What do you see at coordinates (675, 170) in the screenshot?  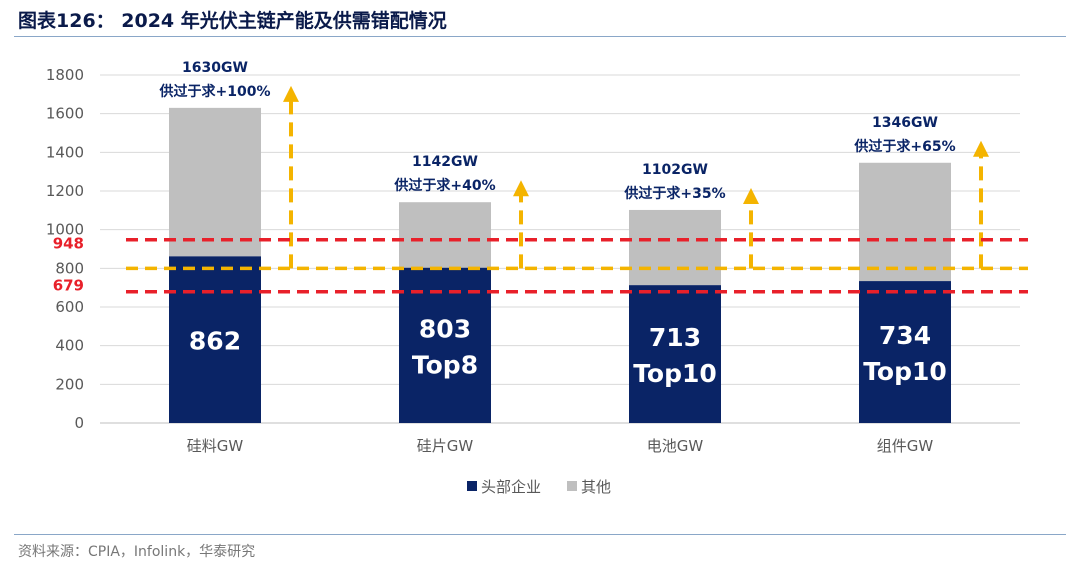 I see `total-label: 1102GW` at bounding box center [675, 170].